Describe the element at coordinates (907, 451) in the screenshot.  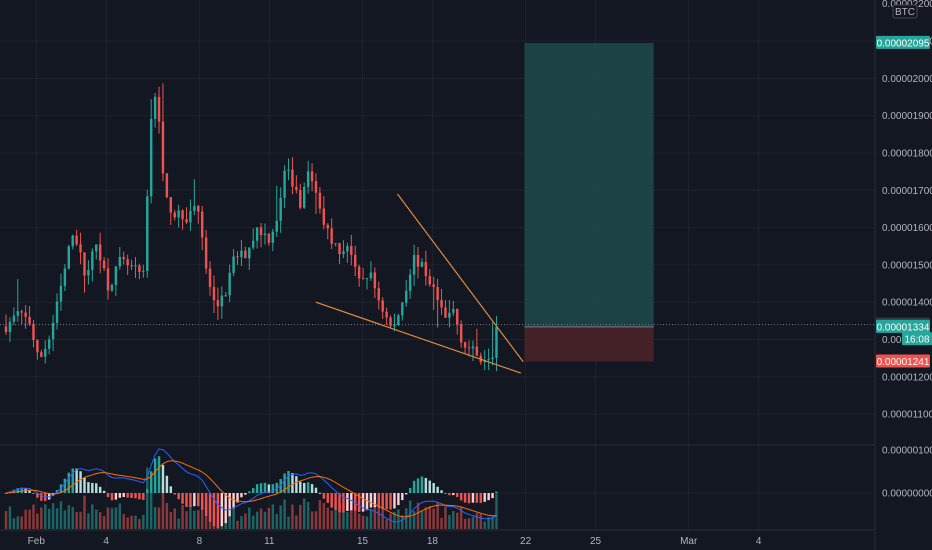
I see `indicator-tick-label: 0.00000100` at that location.